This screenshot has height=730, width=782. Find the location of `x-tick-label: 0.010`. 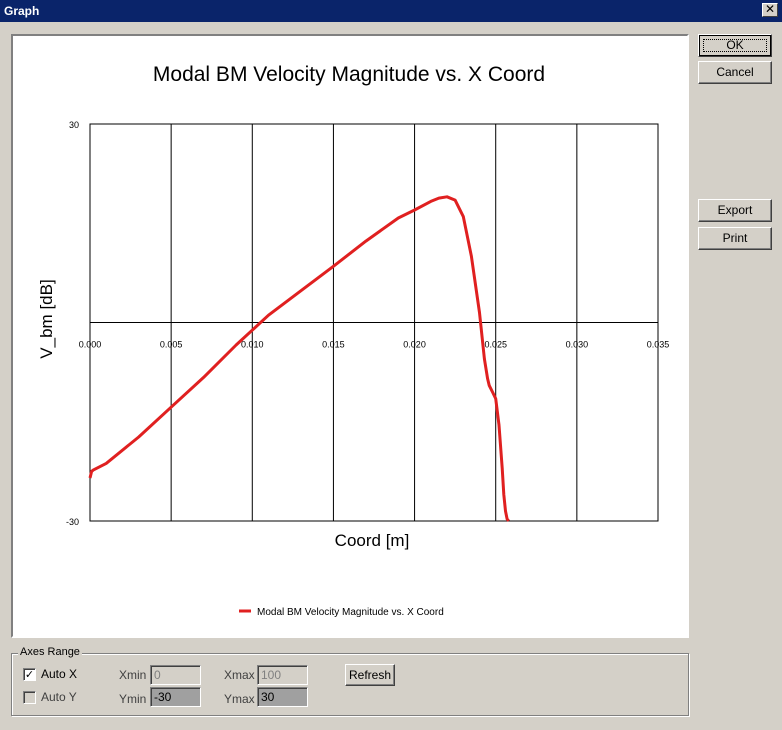

x-tick-label: 0.010 is located at coordinates (252, 345).